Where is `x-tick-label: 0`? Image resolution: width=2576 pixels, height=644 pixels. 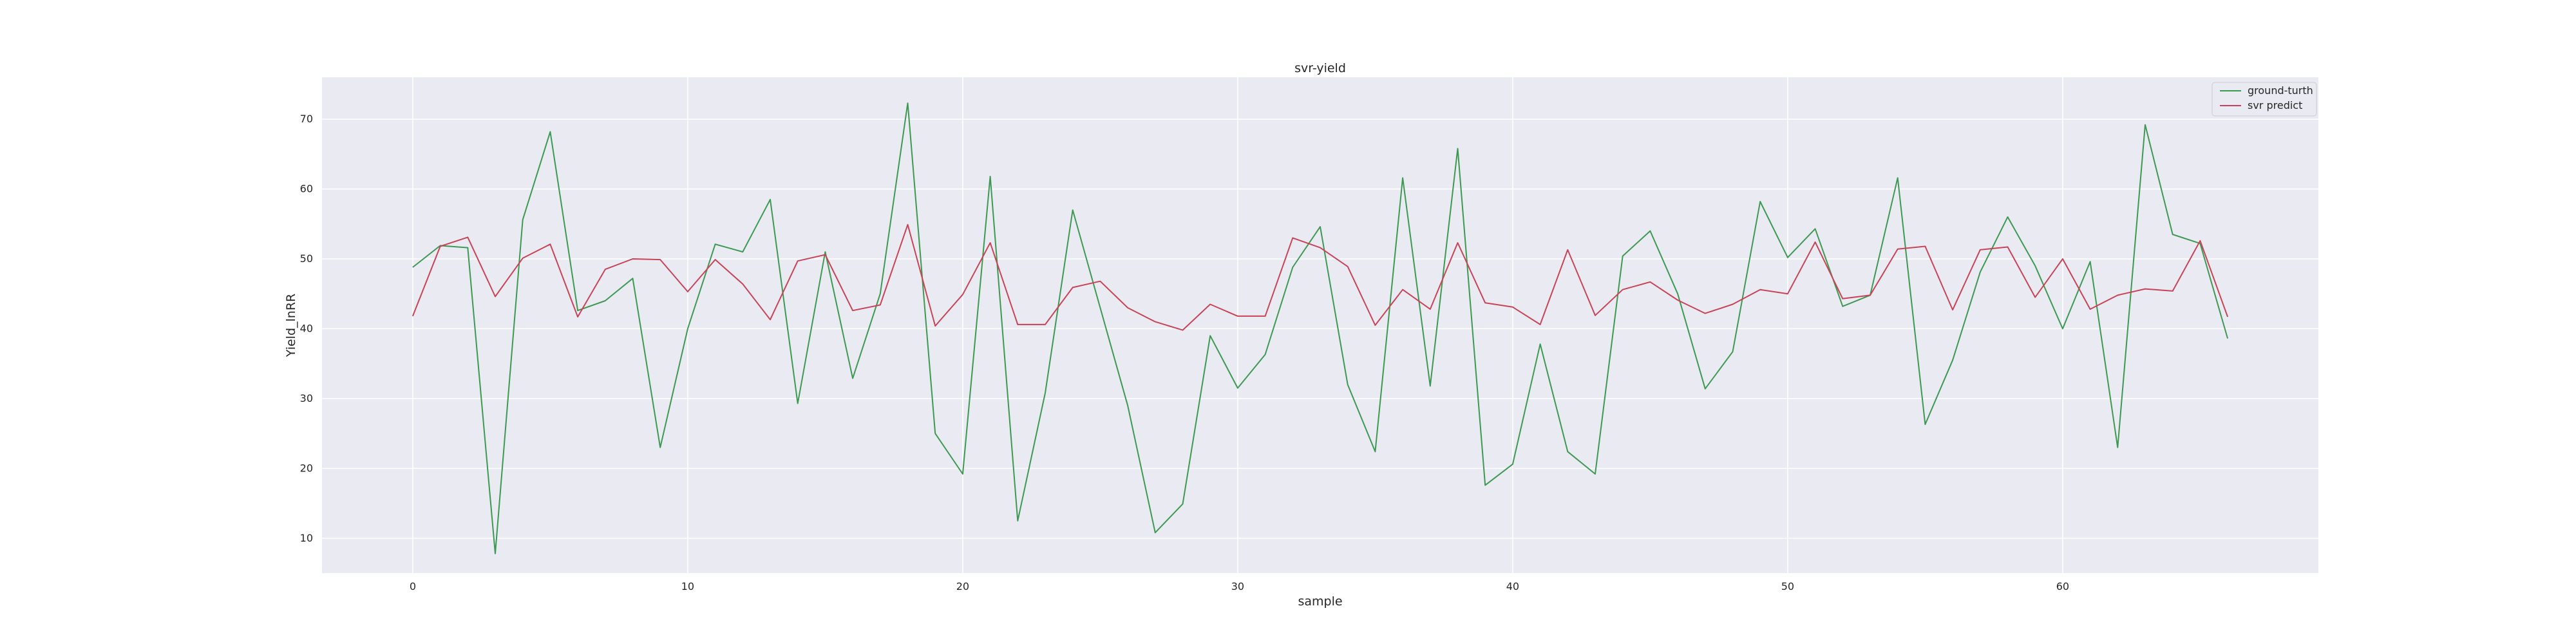
x-tick-label: 0 is located at coordinates (413, 586).